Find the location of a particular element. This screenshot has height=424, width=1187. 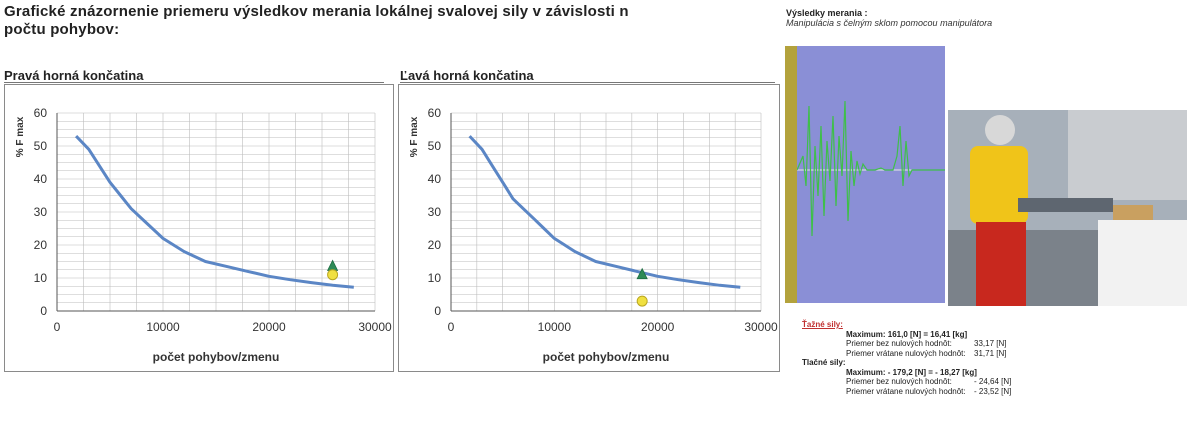

push-avg-all-value: - 23,52 [N] is located at coordinates (993, 391).